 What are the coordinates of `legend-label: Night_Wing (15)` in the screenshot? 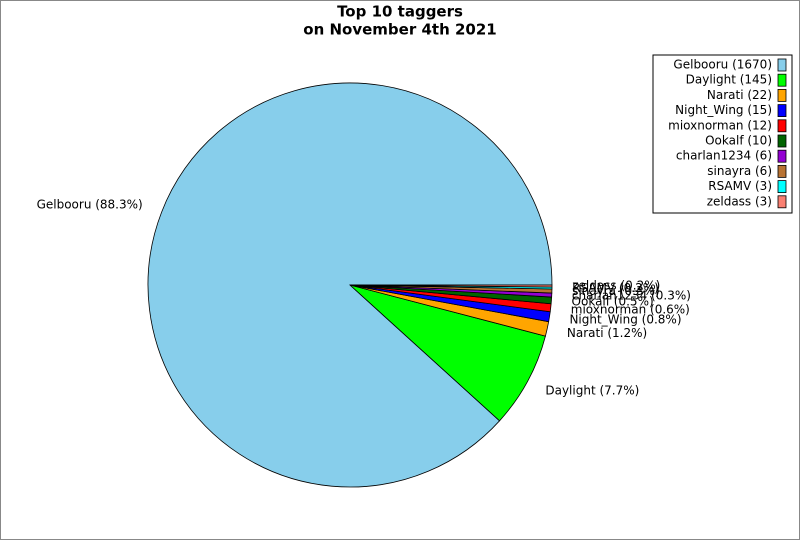 It's located at (723, 110).